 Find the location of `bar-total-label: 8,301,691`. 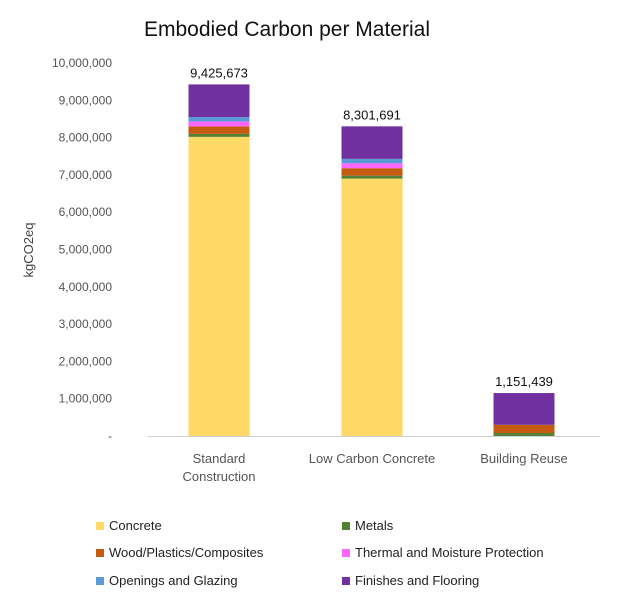

bar-total-label: 8,301,691 is located at coordinates (372, 114).